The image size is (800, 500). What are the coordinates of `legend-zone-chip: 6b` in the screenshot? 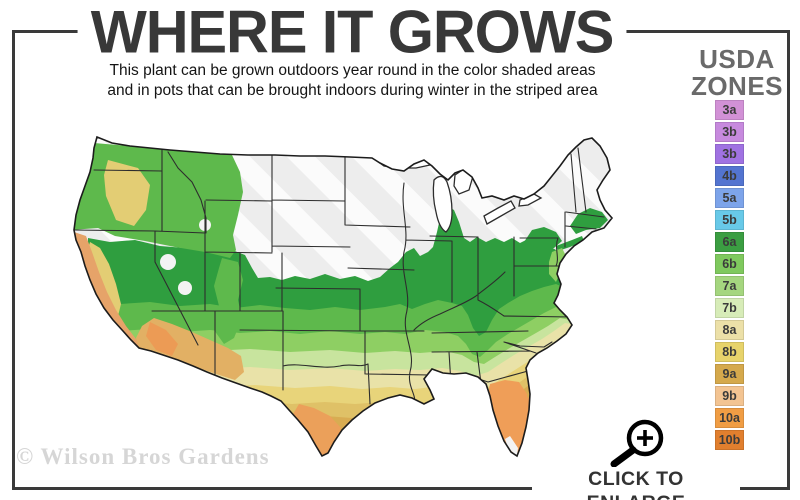 It's located at (729, 264).